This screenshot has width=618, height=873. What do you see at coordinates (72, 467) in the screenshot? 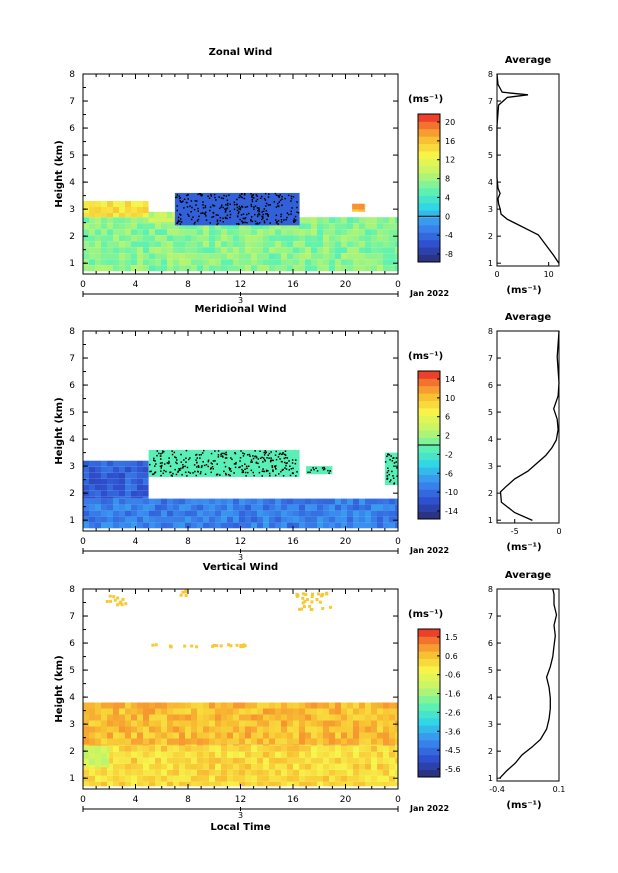
I see `y-tick-label: 3` at bounding box center [72, 467].